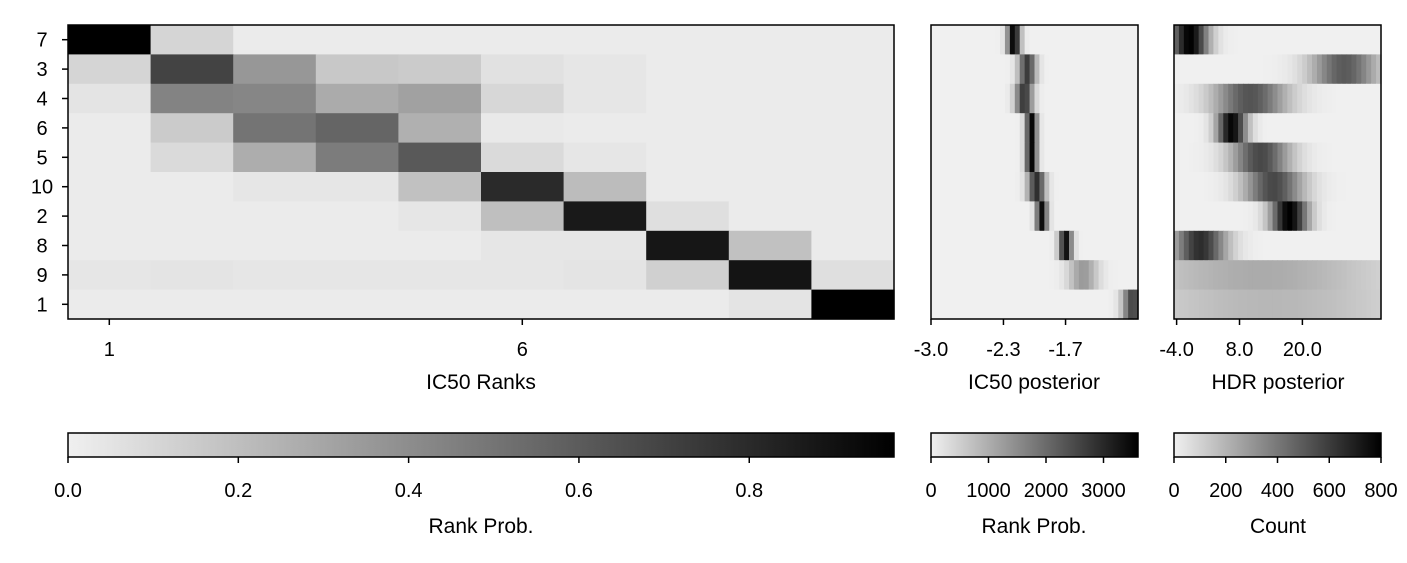 The height and width of the screenshot is (563, 1407). Describe the element at coordinates (41, 305) in the screenshot. I see `row-label: 1` at that location.